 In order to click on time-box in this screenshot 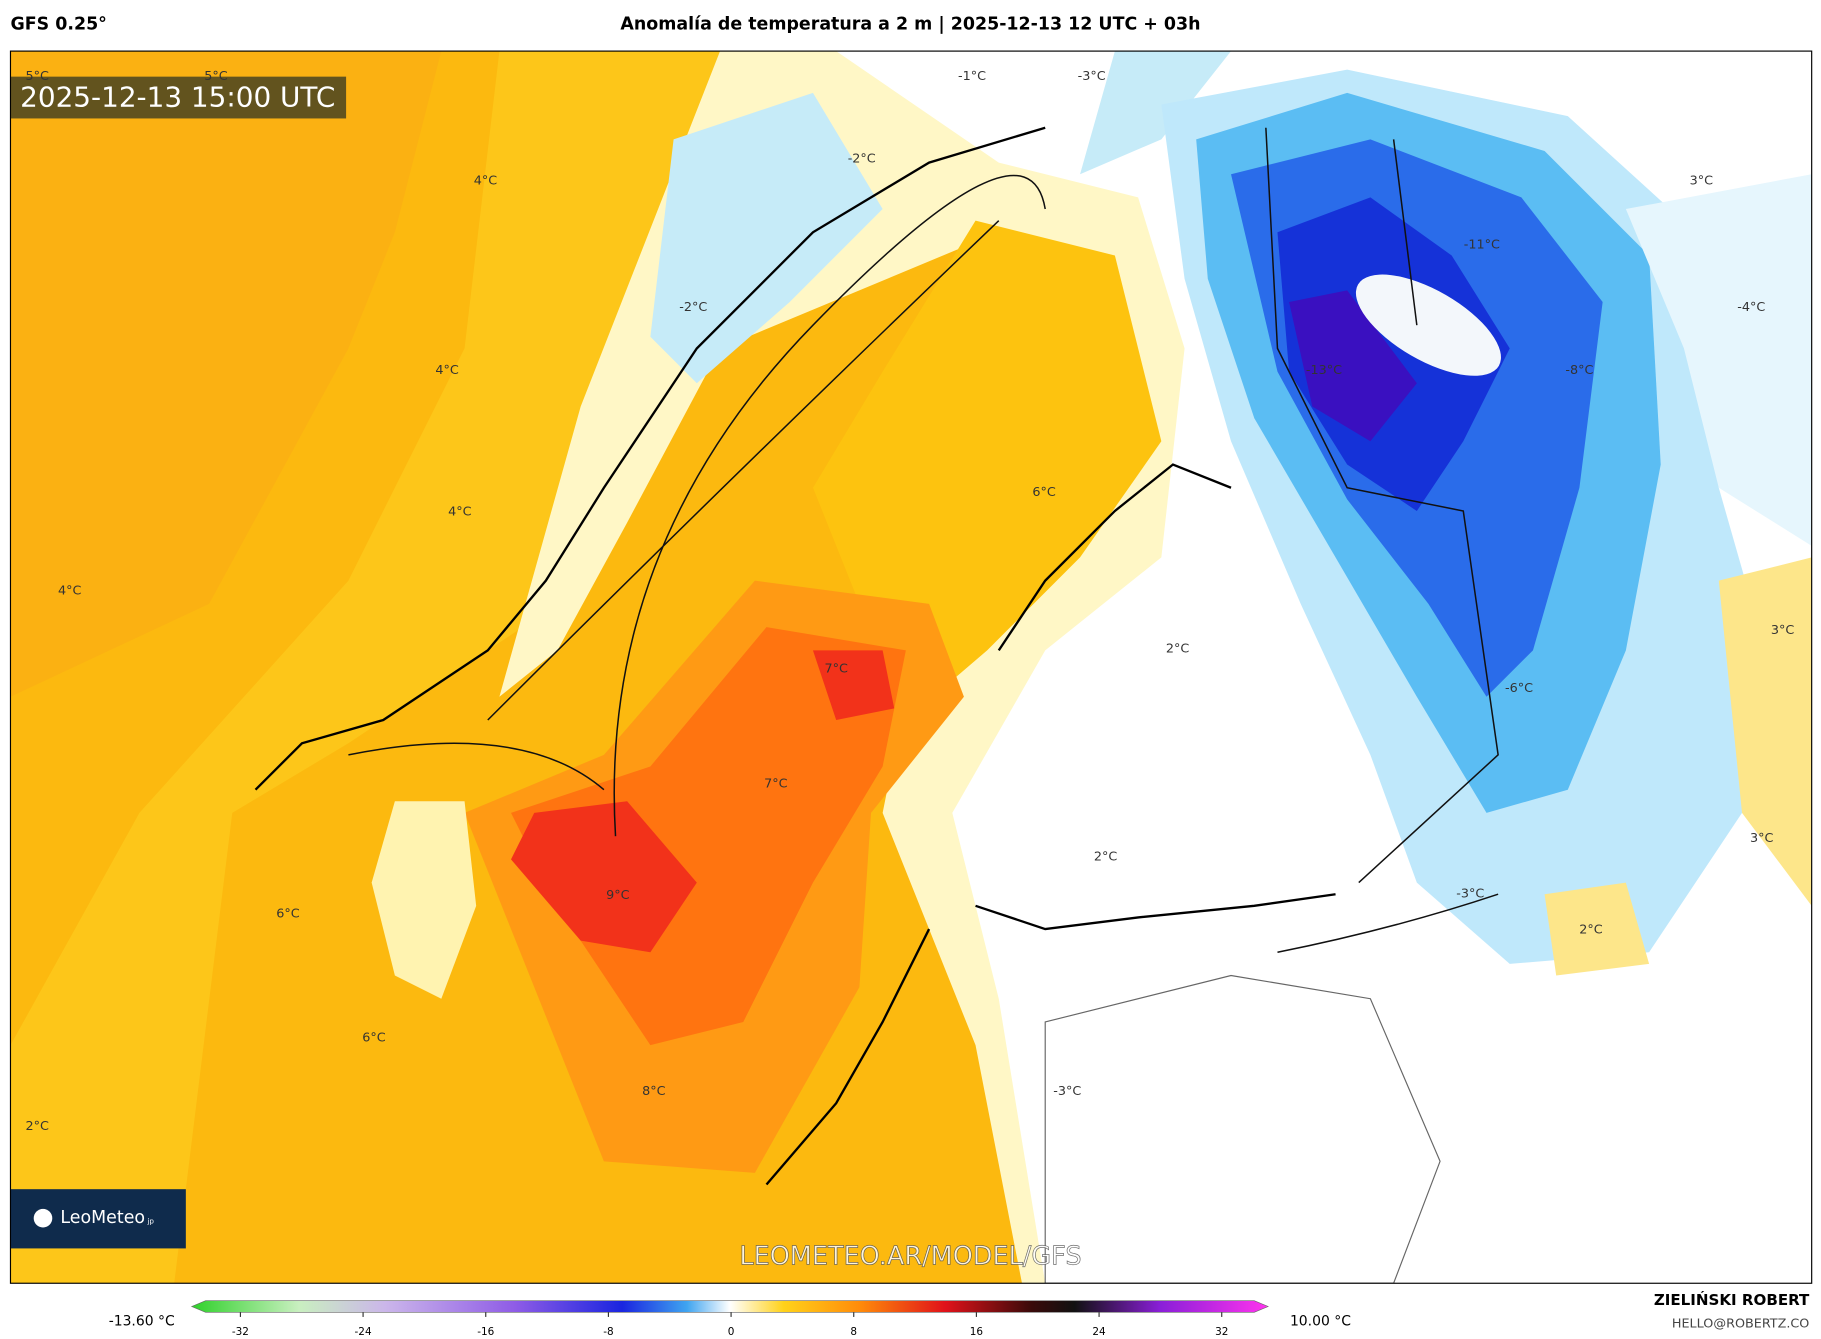, I will do `click(178, 97)`.